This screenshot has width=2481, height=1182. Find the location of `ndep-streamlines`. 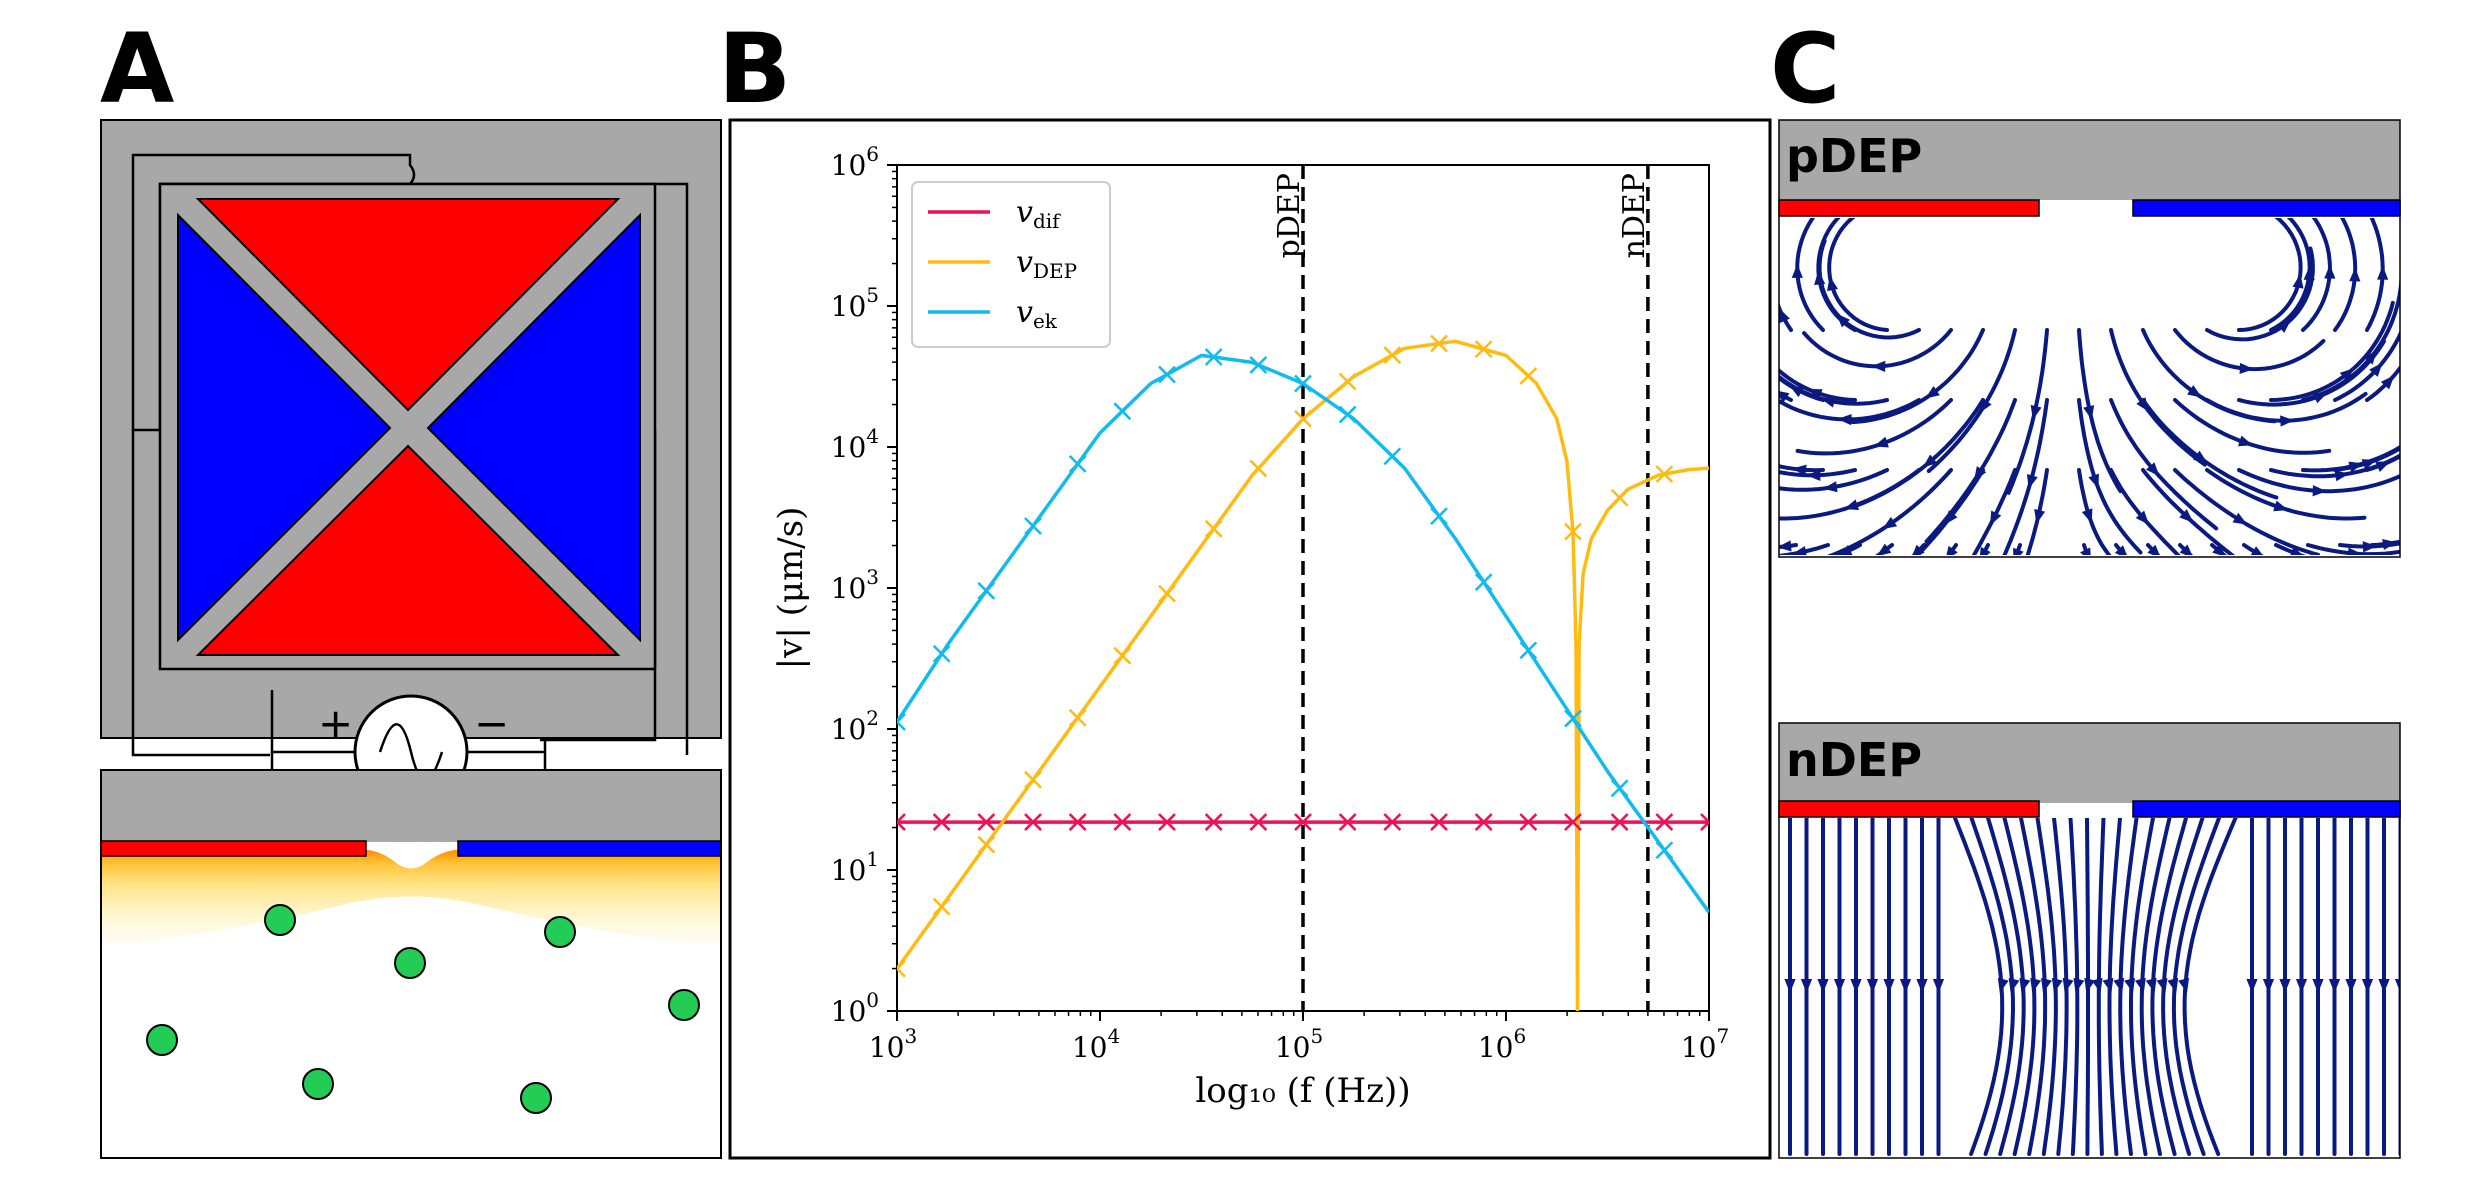

ndep-streamlines is located at coordinates (2092, 987).